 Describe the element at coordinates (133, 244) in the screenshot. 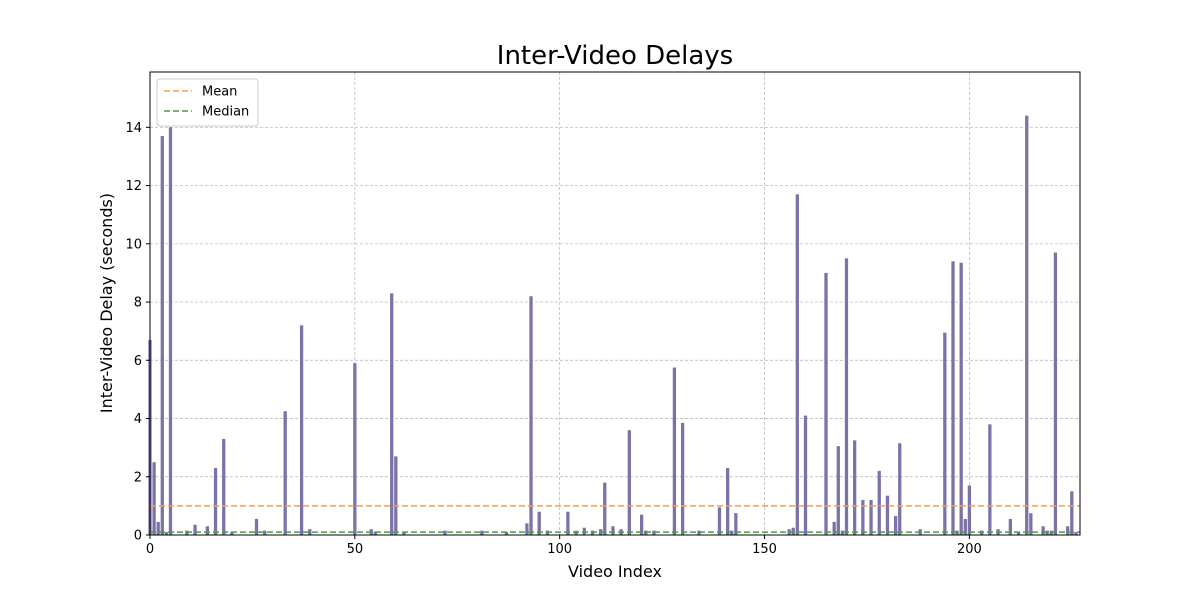

I see `y-tick-label: 10` at that location.